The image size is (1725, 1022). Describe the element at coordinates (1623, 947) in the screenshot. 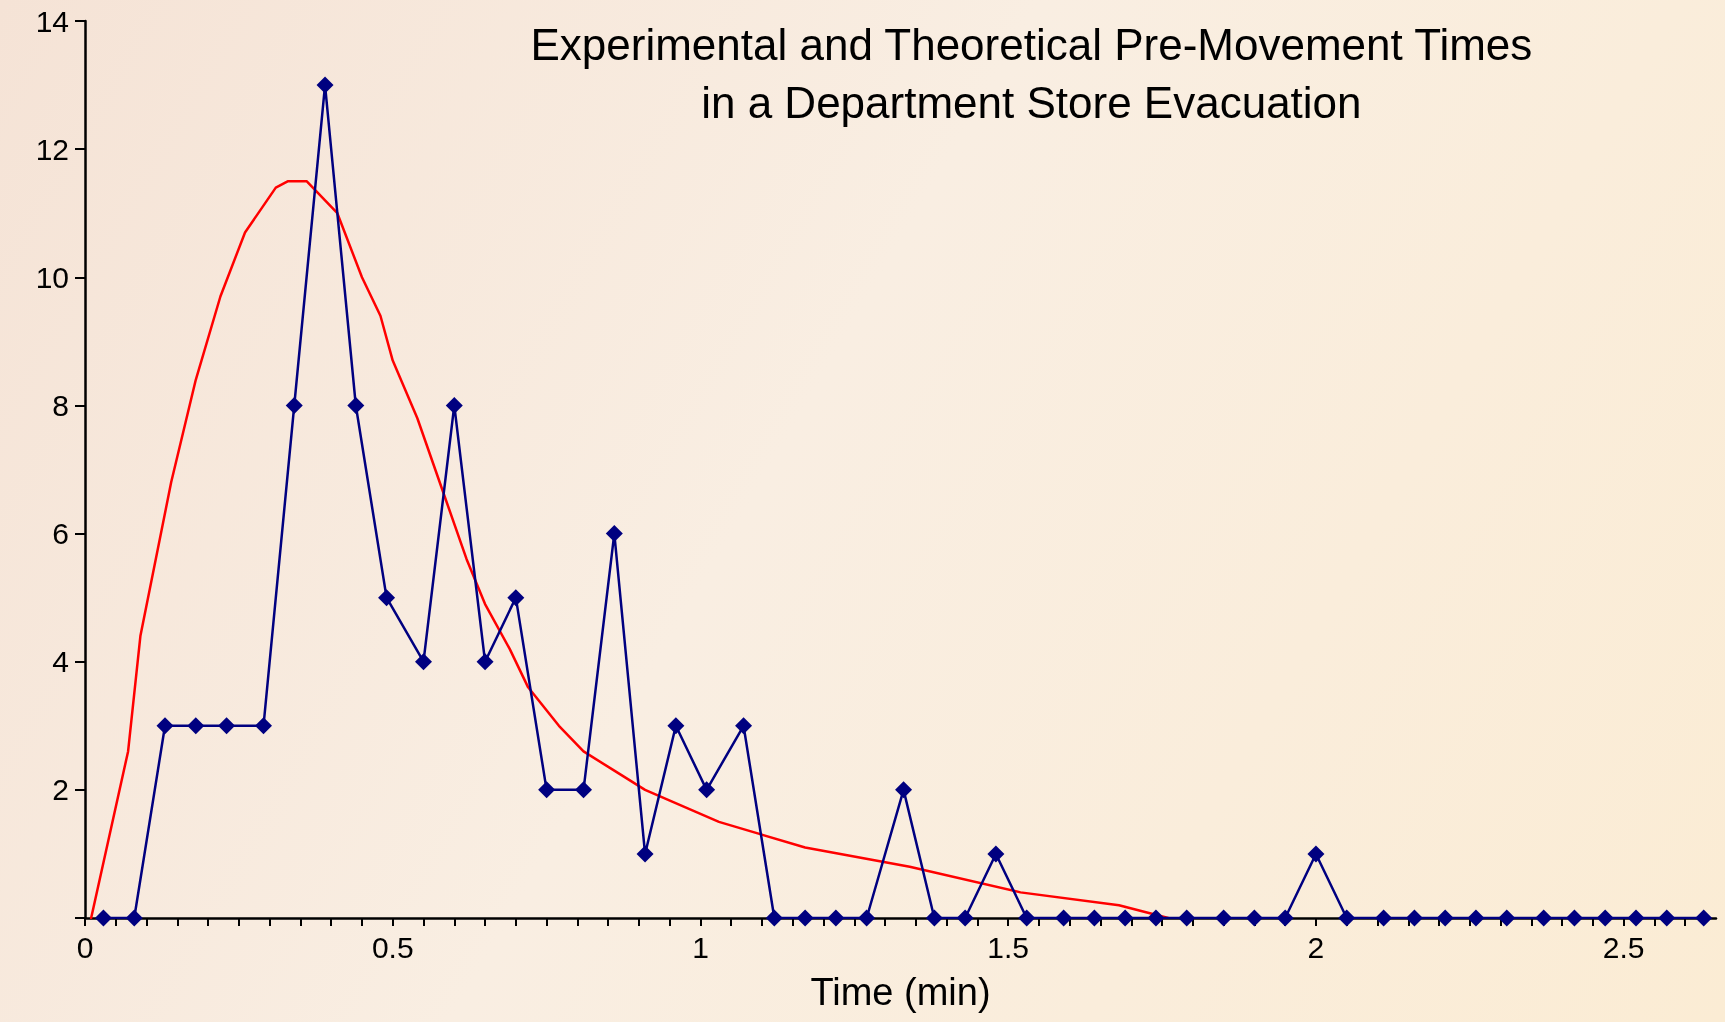

I see `x-tick-label: 2.5` at that location.